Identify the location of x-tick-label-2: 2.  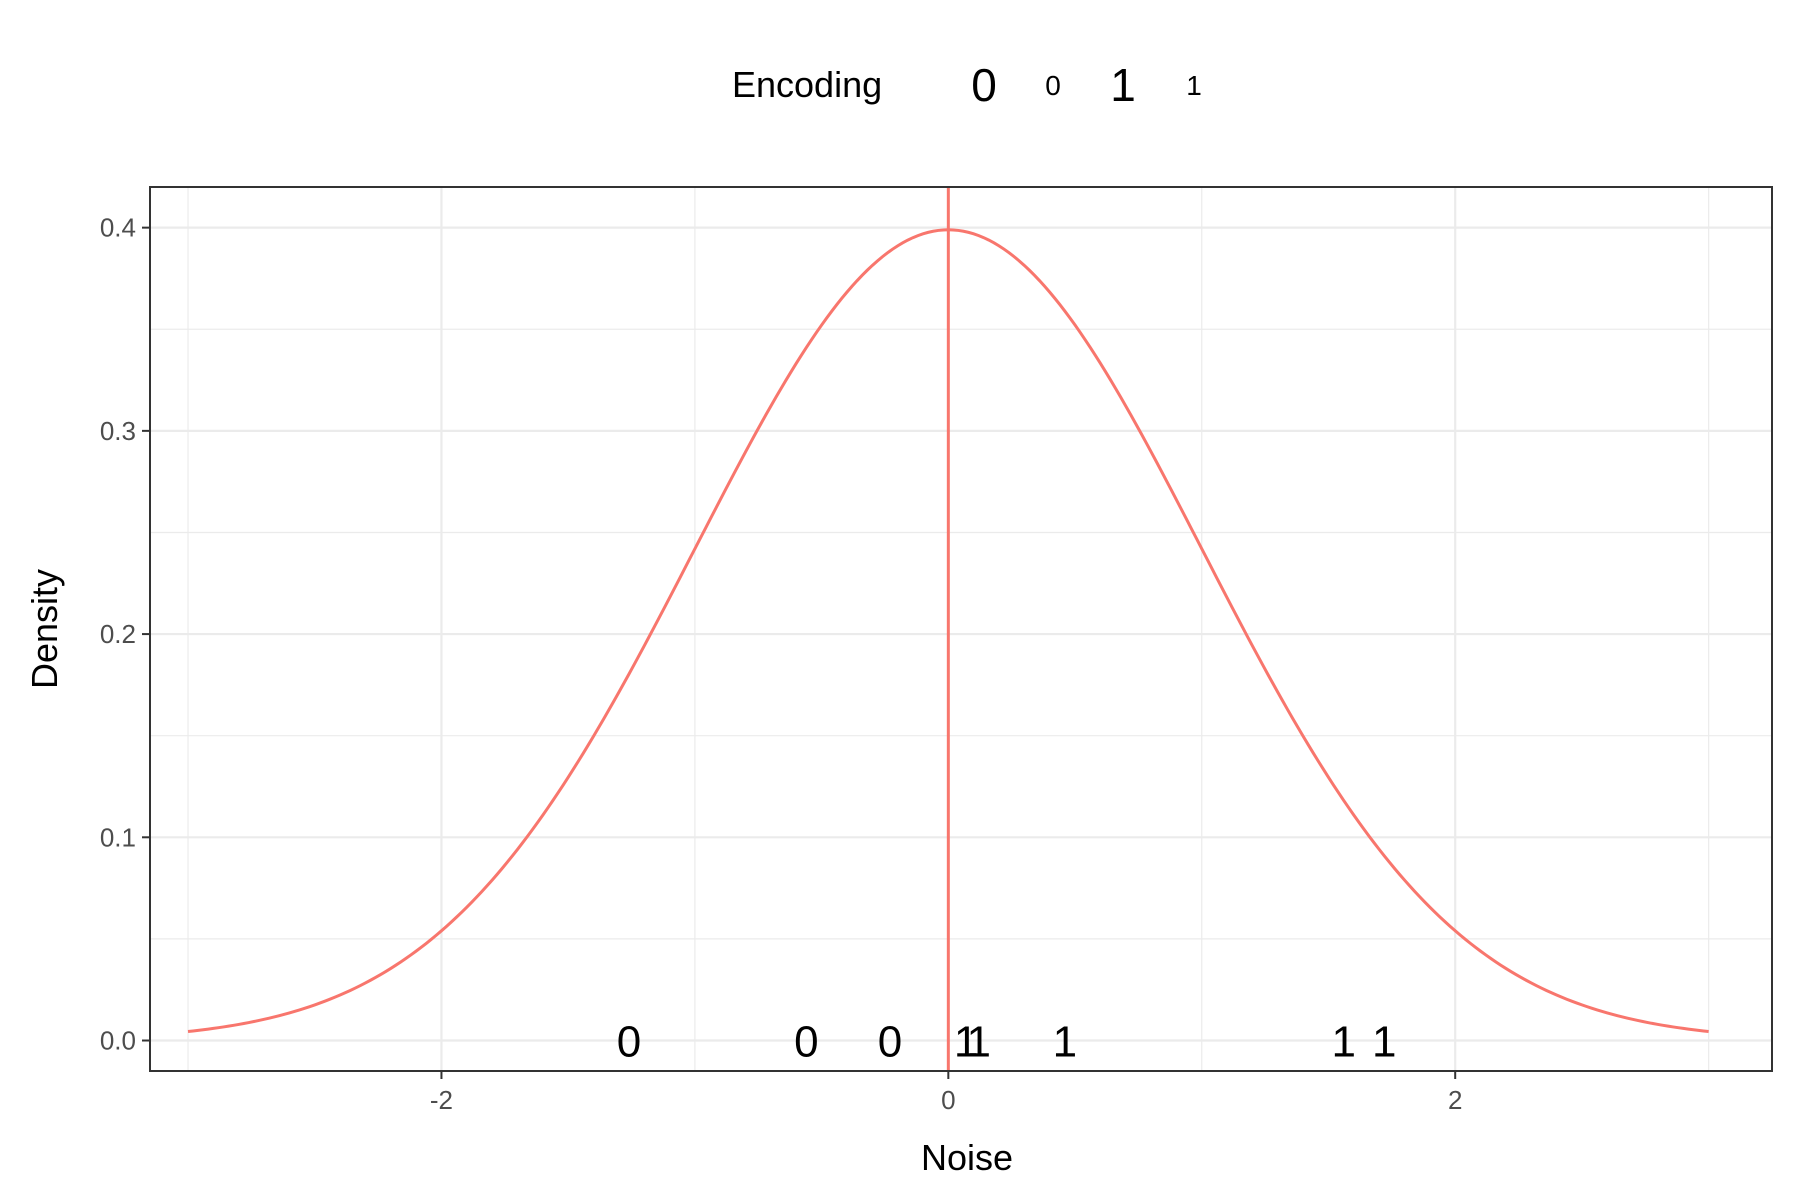
(1455, 1100).